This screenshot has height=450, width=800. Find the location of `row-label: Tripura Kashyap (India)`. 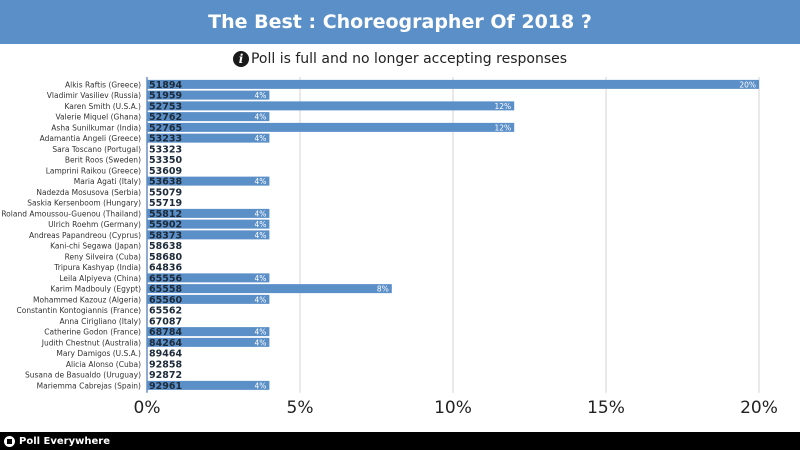

row-label: Tripura Kashyap (India) is located at coordinates (97, 267).